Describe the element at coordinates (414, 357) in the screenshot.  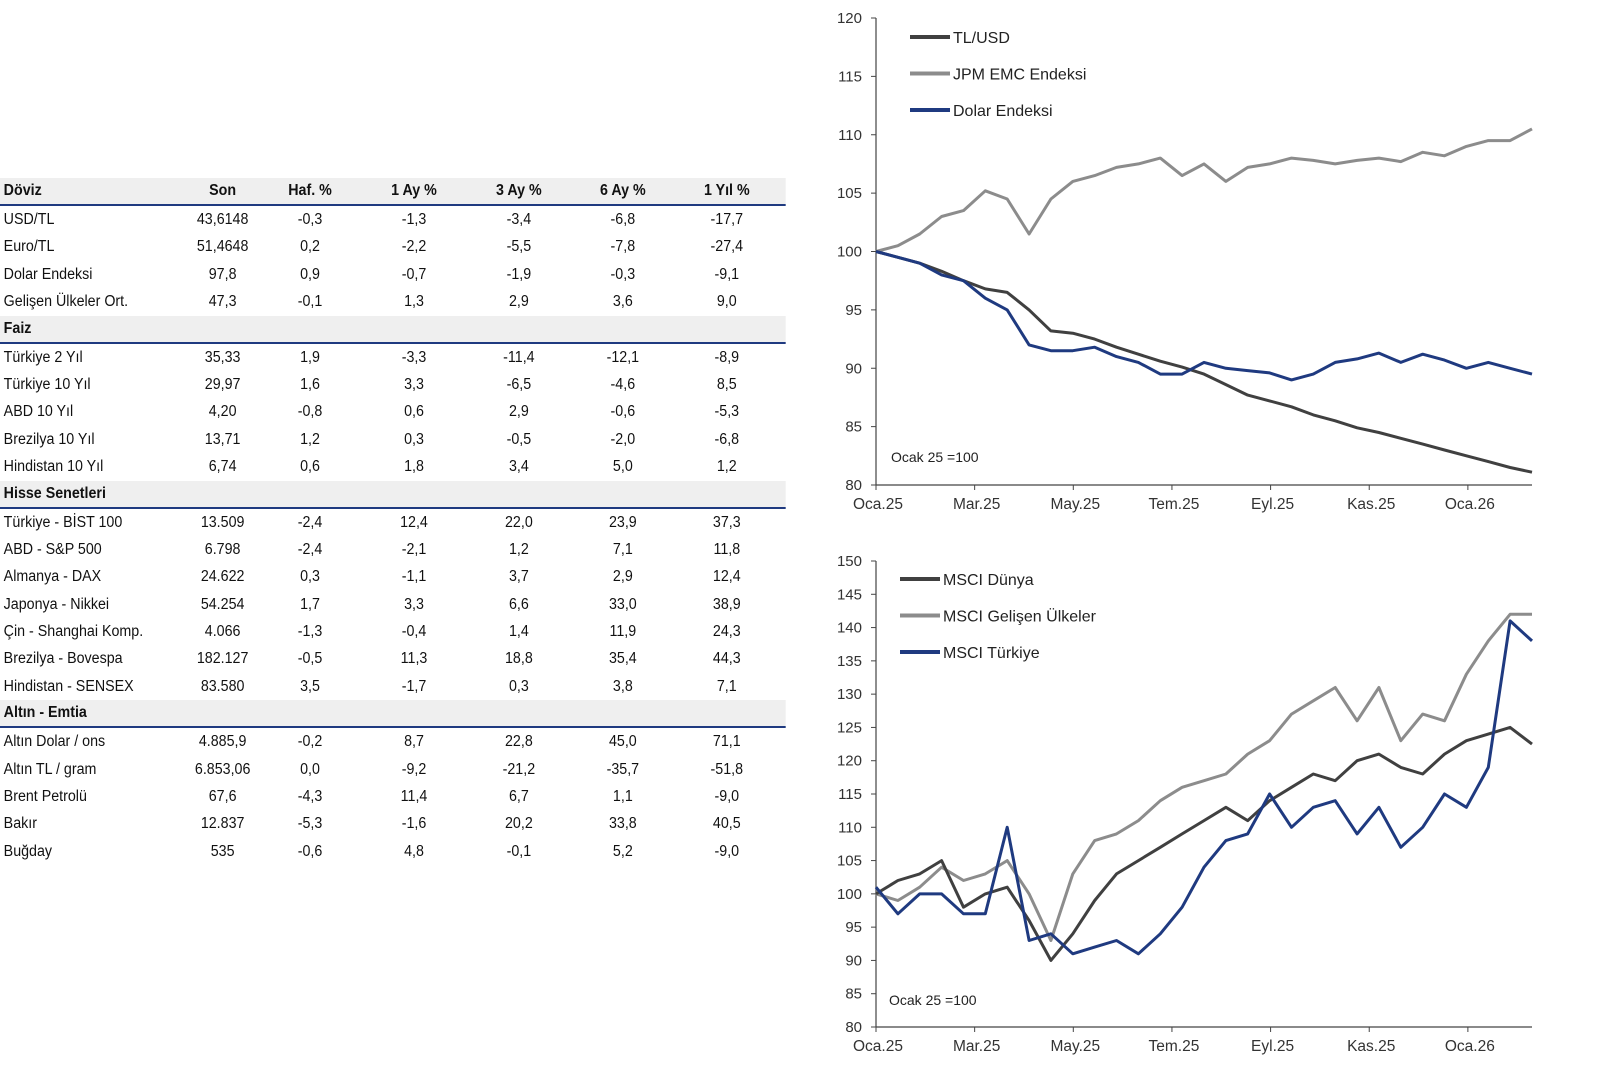
I see `cell-col-3: -3,3` at that location.